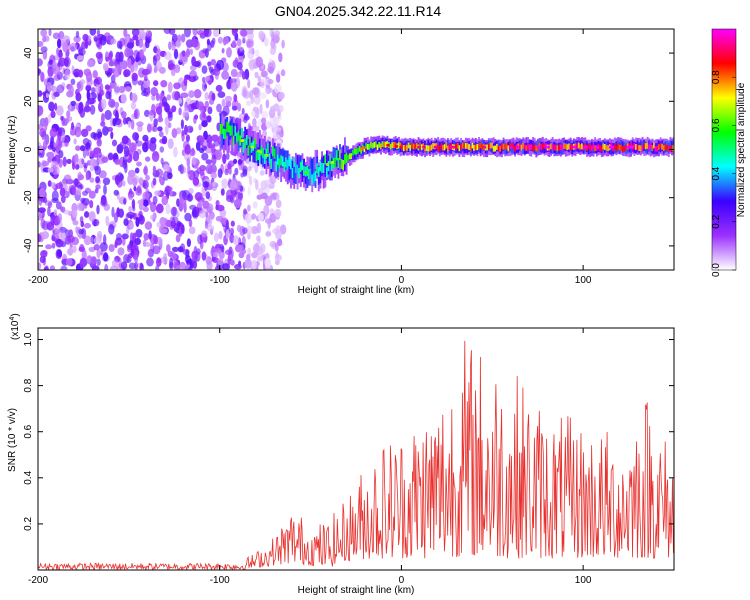  I want to click on spectrogram-x-tick-label: -200, so click(38, 280).